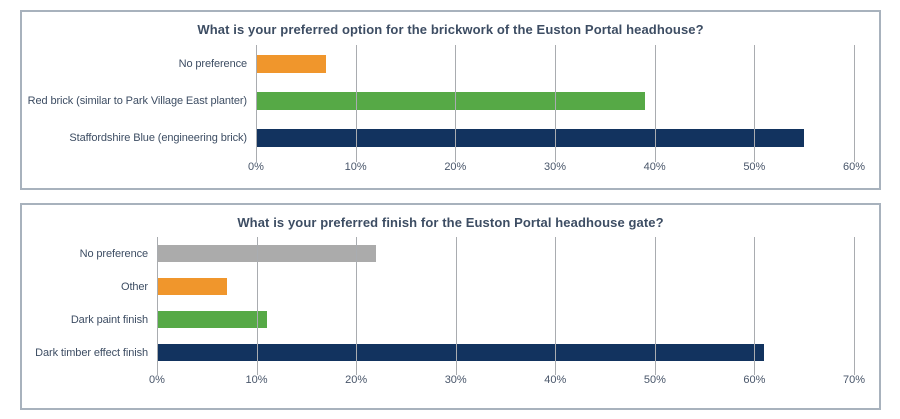 Image resolution: width=900 pixels, height=419 pixels. I want to click on category-label: Other, so click(134, 286).